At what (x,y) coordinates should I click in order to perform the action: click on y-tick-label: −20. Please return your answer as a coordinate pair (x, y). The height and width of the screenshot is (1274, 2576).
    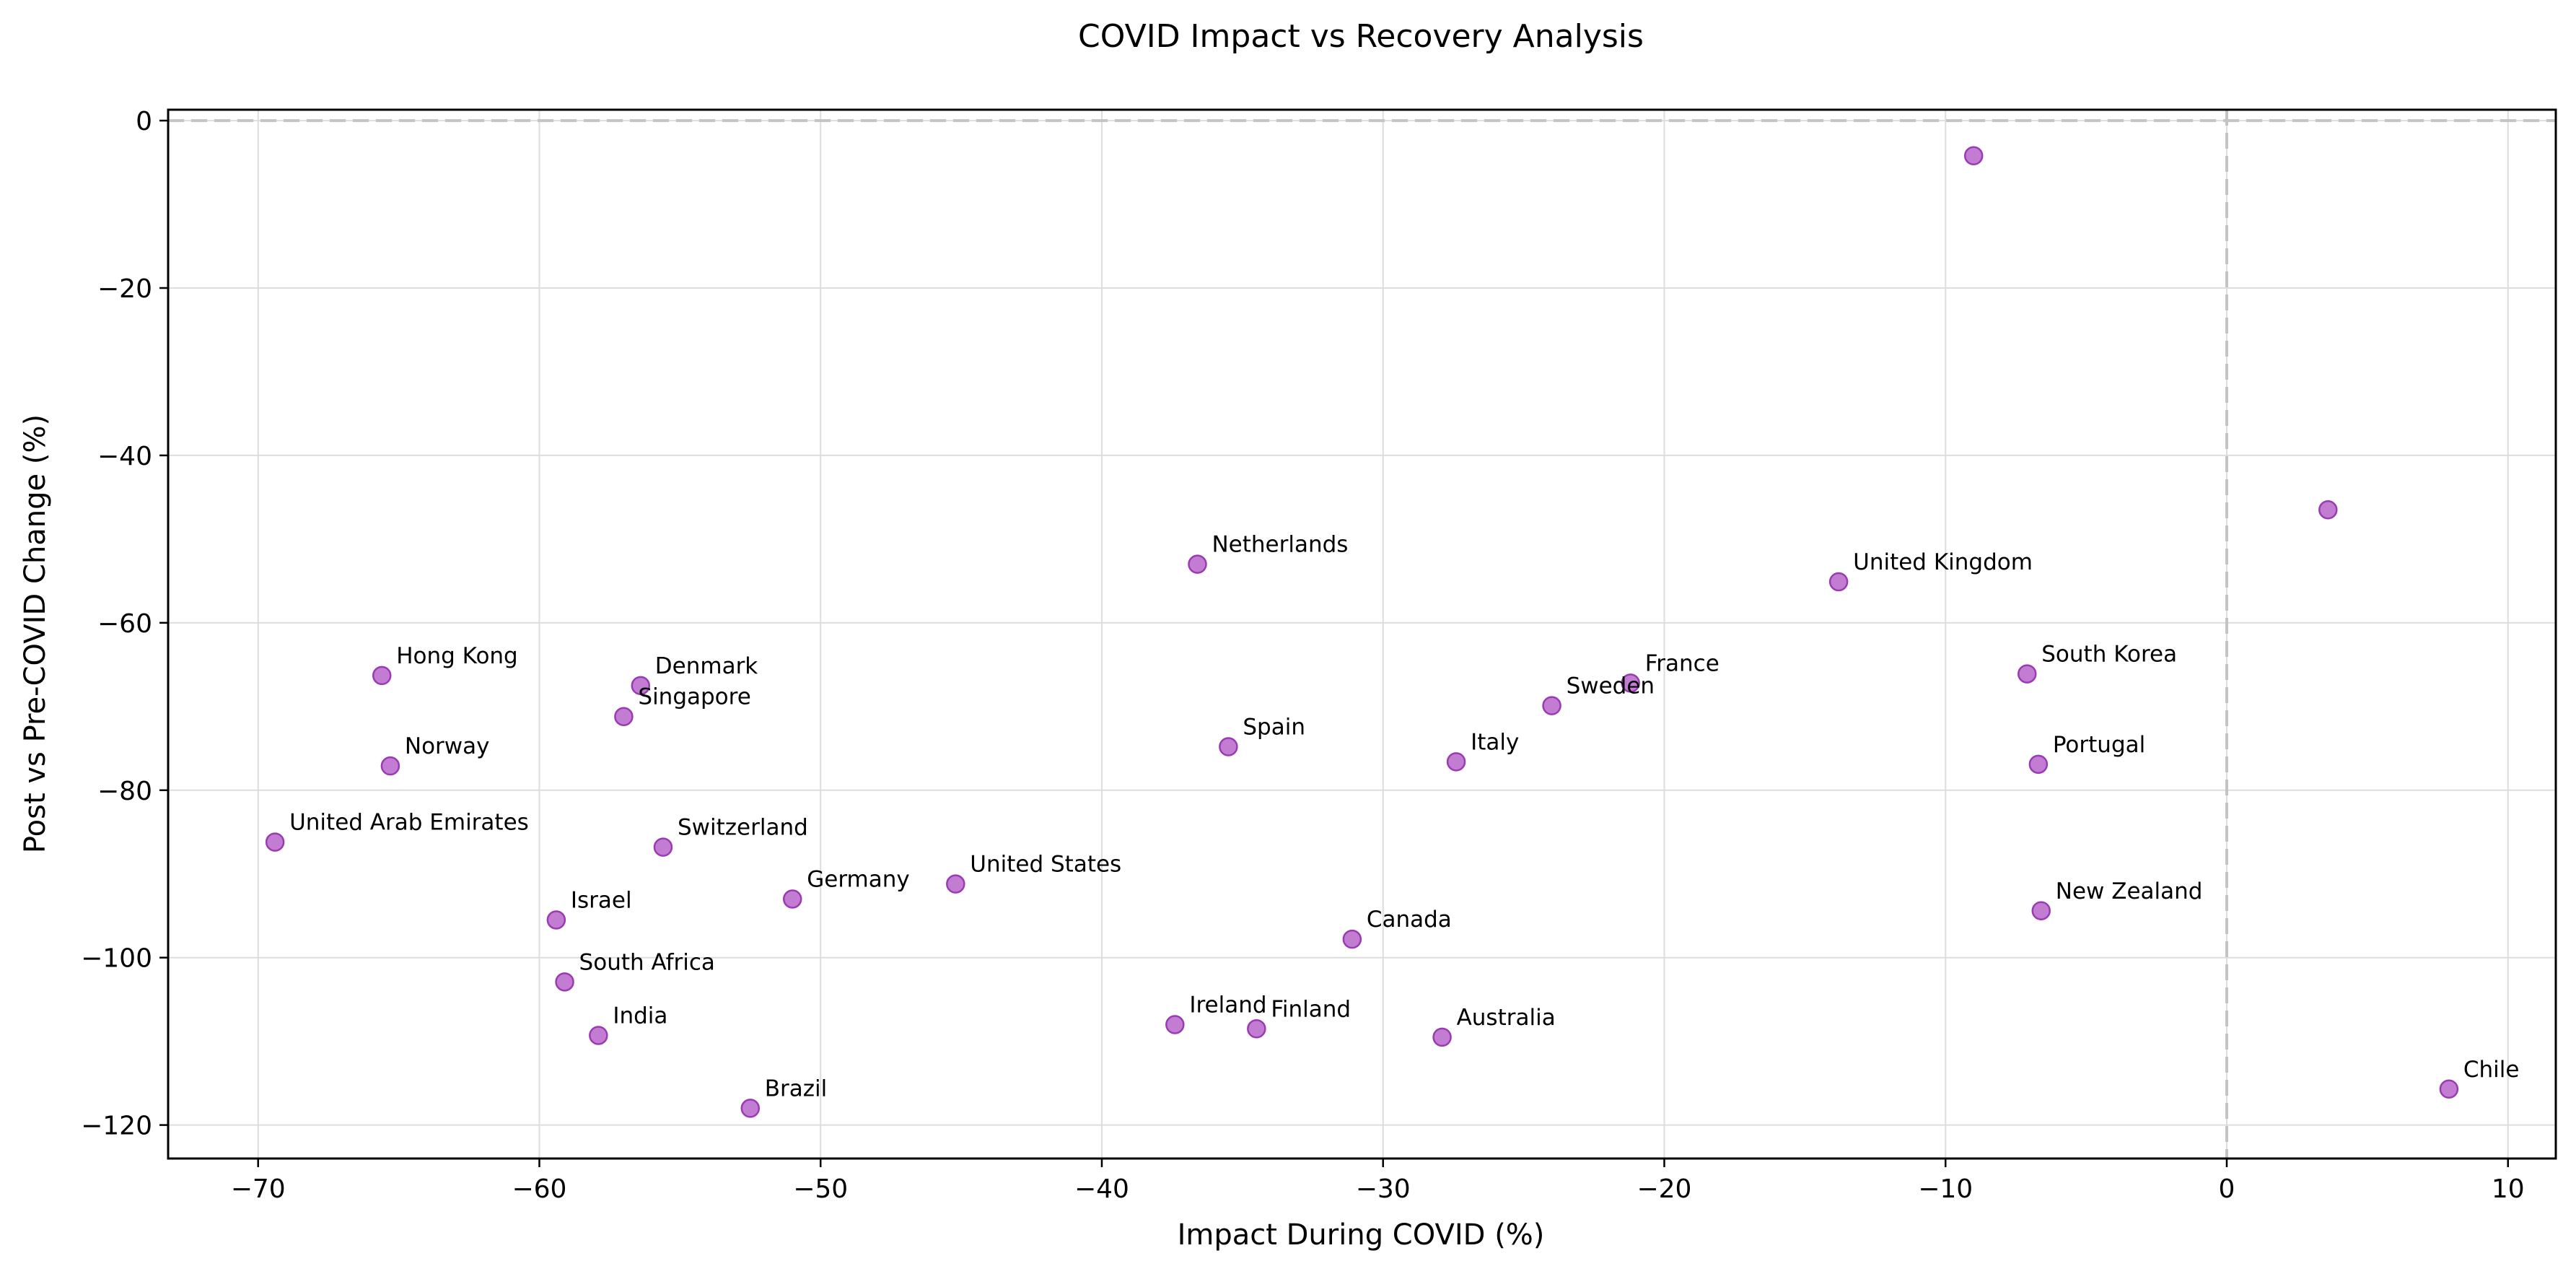
    Looking at the image, I should click on (124, 289).